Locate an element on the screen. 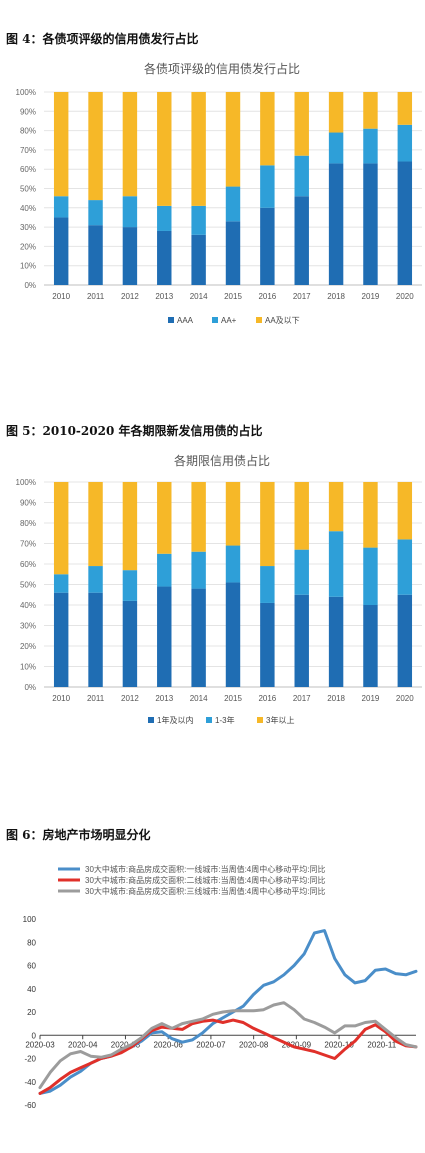 The width and height of the screenshot is (425, 1153). y-tick-label: -60 is located at coordinates (30, 1105).